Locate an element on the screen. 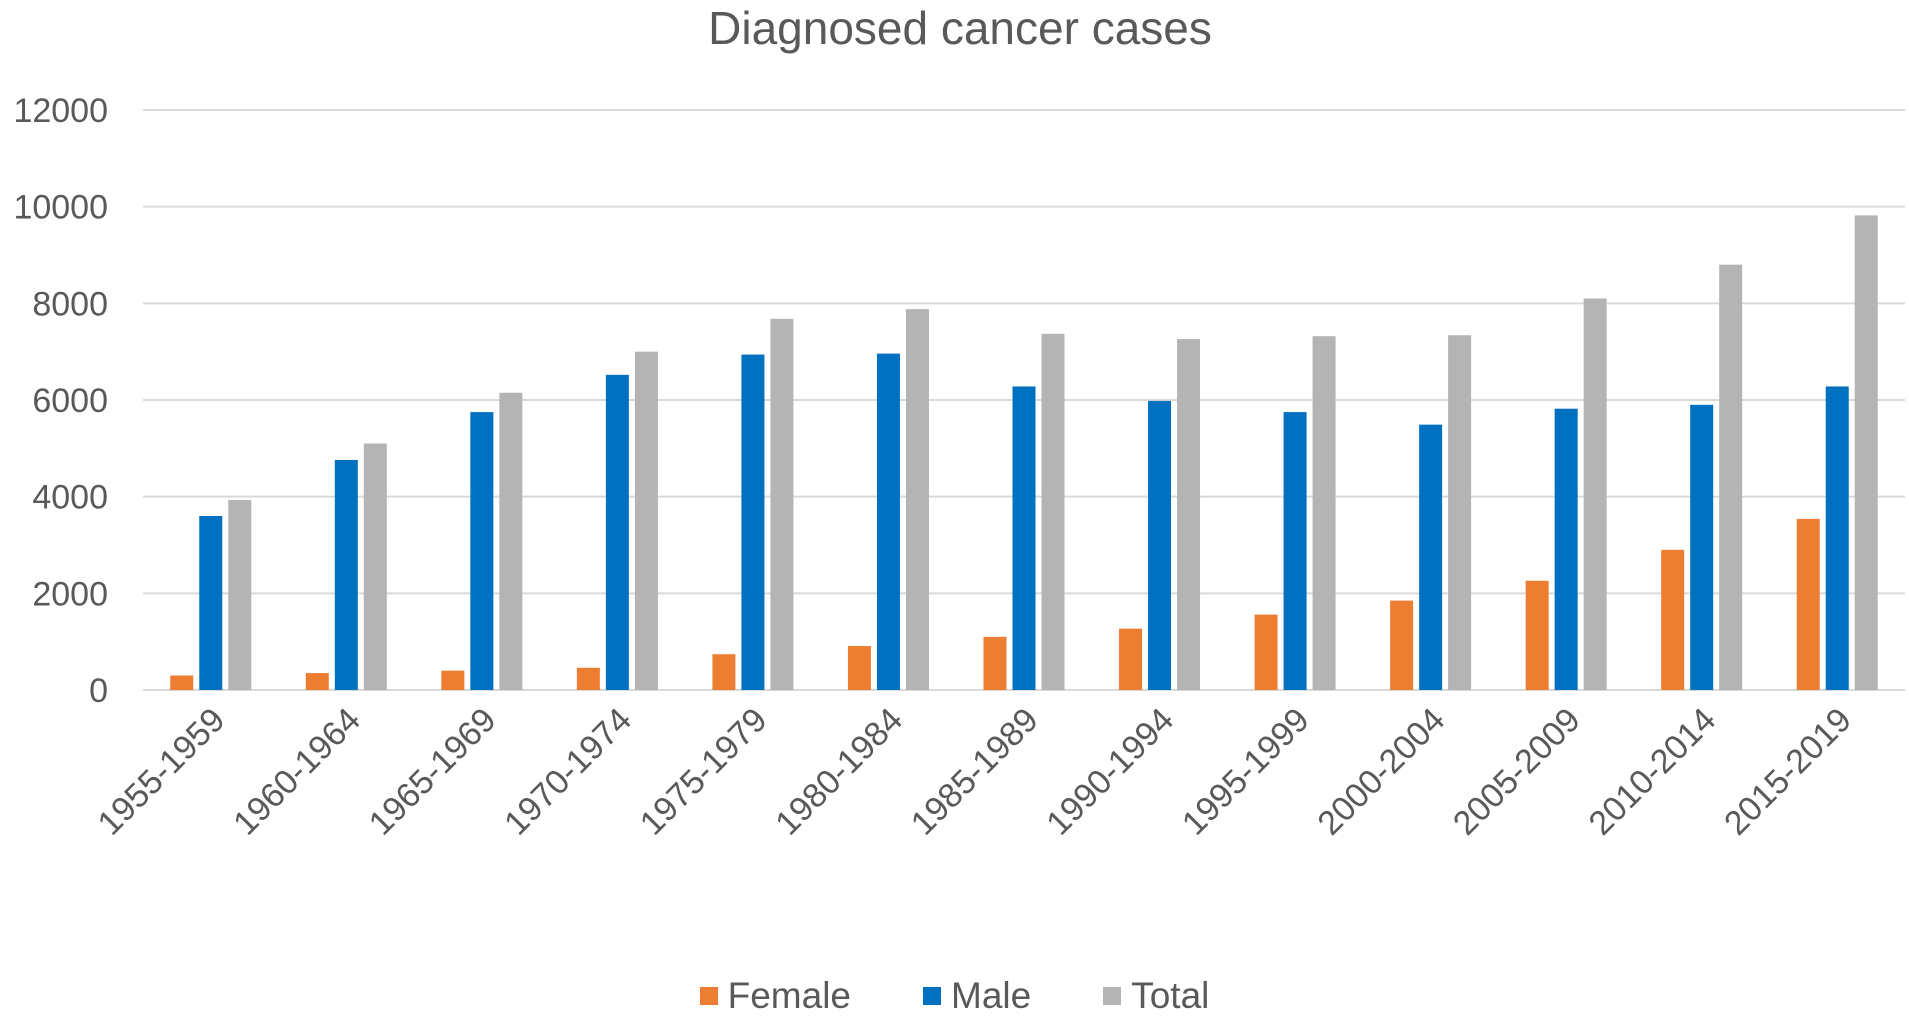 The image size is (1909, 1025). bar-female-2015-2019 is located at coordinates (1808, 604).